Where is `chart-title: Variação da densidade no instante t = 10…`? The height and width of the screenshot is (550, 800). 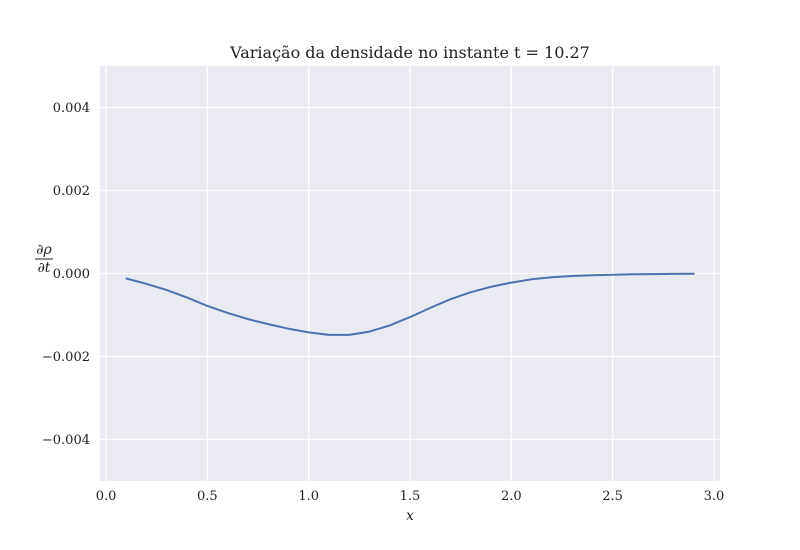 chart-title: Variação da densidade no instante t = 10… is located at coordinates (409, 52).